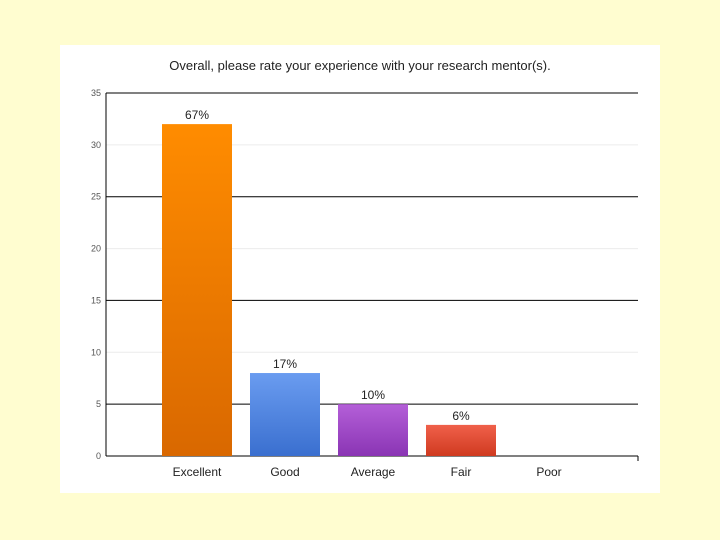  I want to click on bar-fair, so click(461, 440).